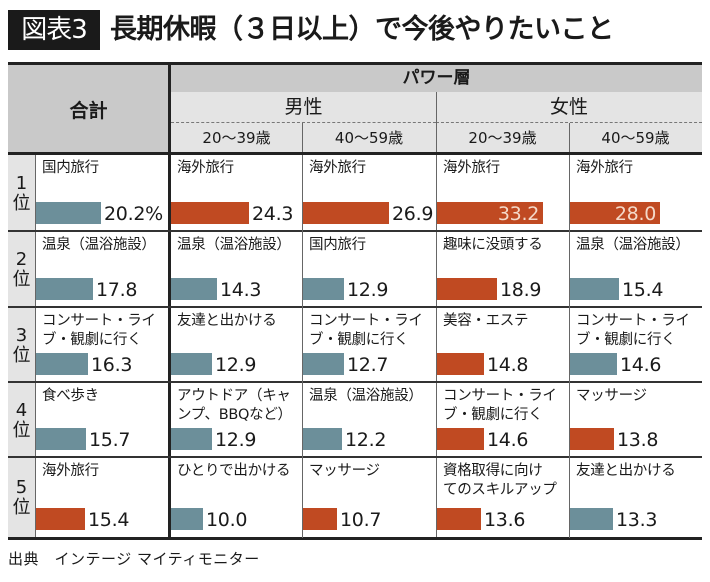  I want to click on activity-label: 趣味に没頭する, so click(493, 245).